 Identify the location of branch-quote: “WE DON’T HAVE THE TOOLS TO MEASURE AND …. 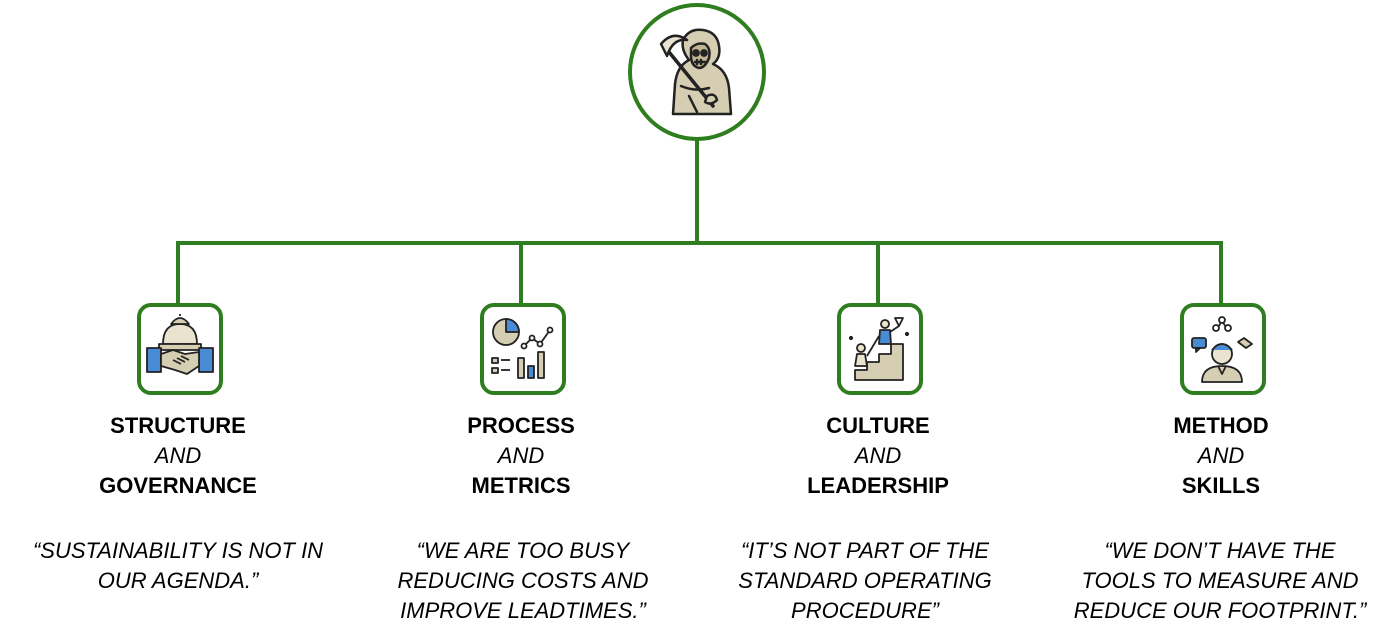
(1220, 581).